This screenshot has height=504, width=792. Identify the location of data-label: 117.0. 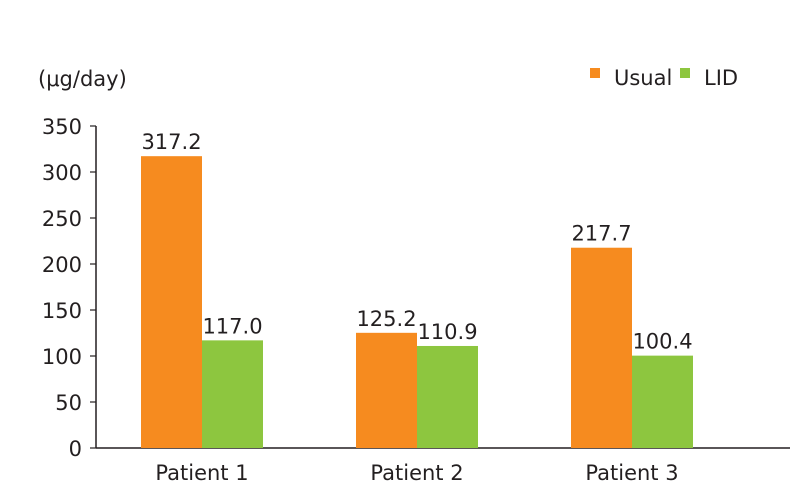
(232, 326).